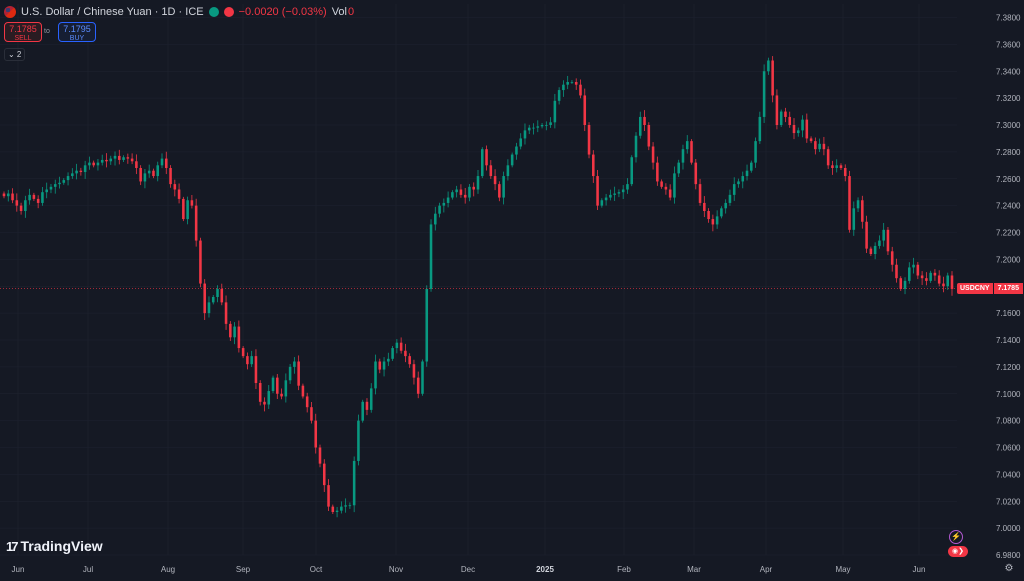 Image resolution: width=1024 pixels, height=581 pixels. I want to click on x-tick-label: Sep, so click(243, 569).